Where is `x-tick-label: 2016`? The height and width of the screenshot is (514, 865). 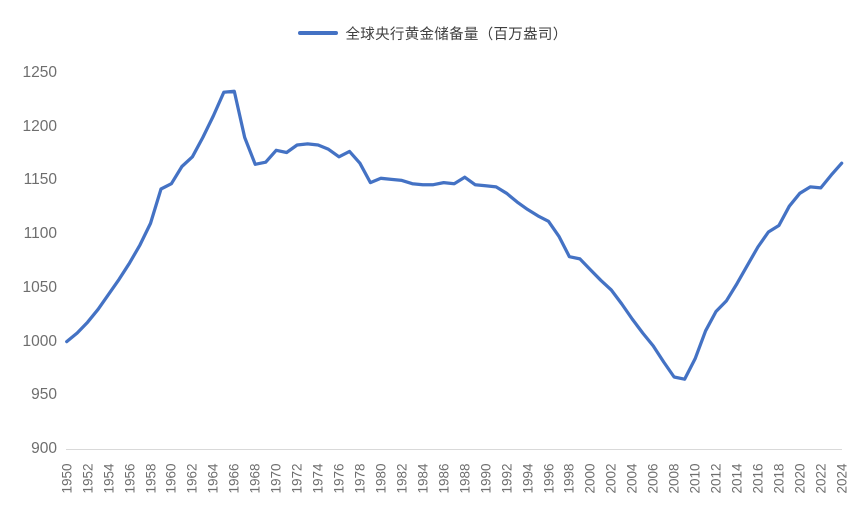 x-tick-label: 2016 is located at coordinates (758, 478).